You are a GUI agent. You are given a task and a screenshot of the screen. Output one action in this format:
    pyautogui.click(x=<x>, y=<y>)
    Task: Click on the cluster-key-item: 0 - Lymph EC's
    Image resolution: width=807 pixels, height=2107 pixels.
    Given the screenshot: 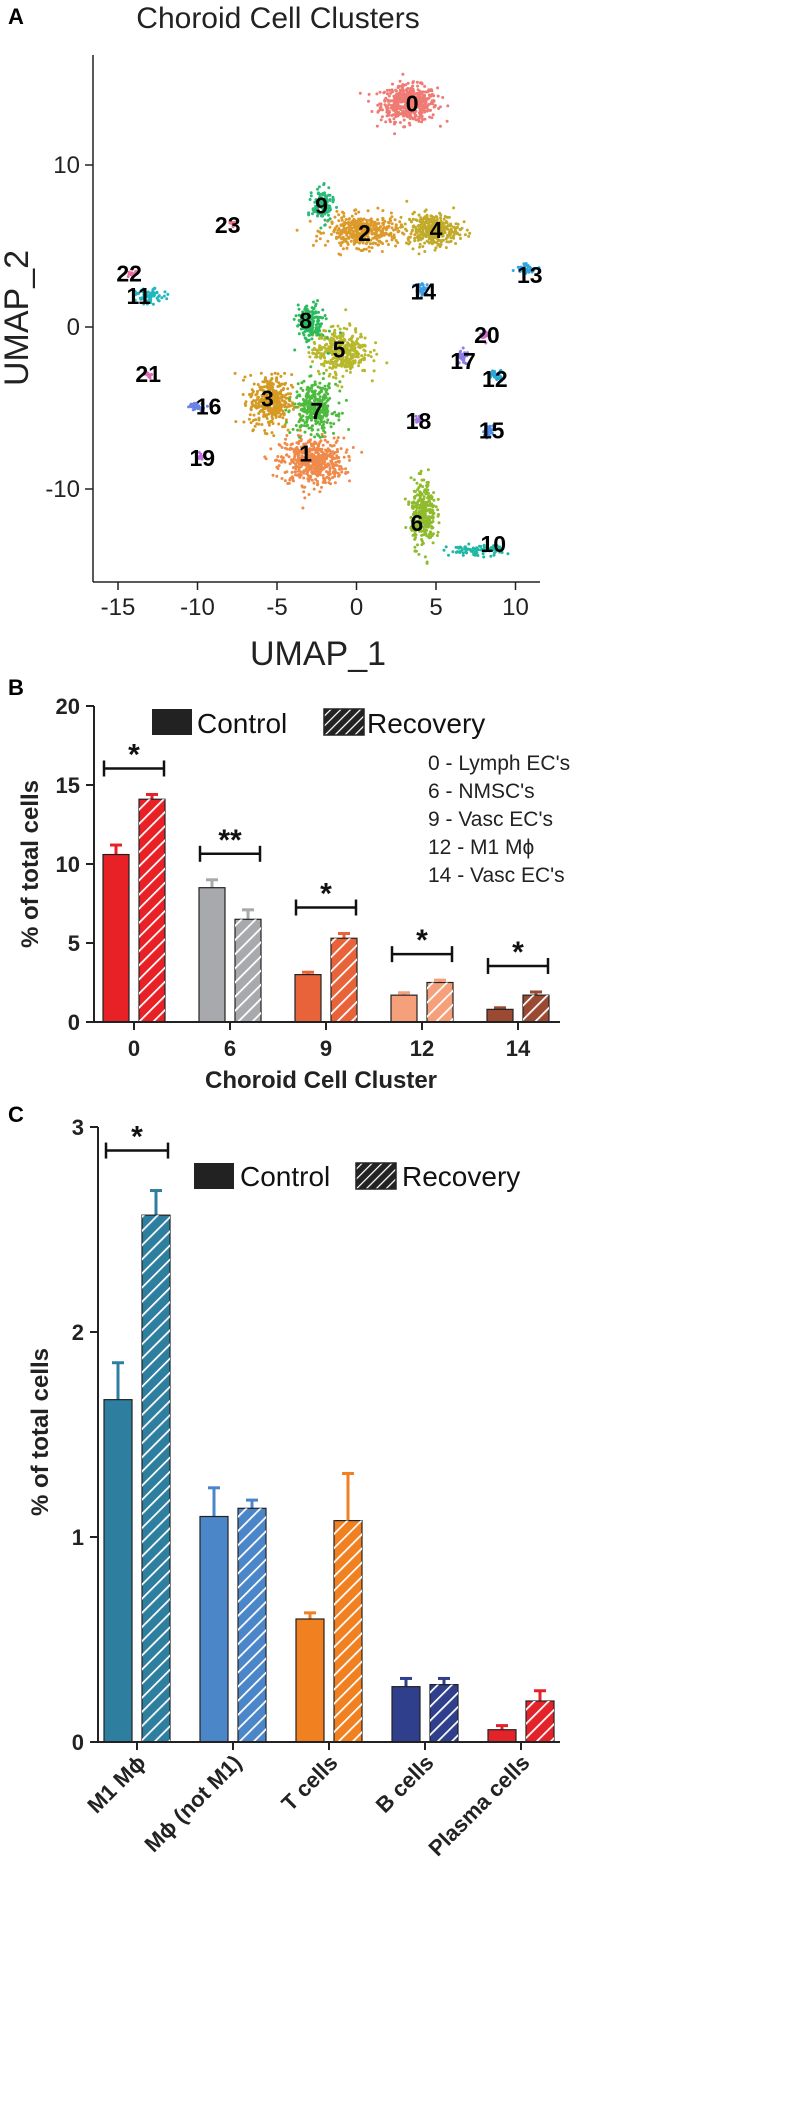 What is the action you would take?
    pyautogui.click(x=499, y=763)
    